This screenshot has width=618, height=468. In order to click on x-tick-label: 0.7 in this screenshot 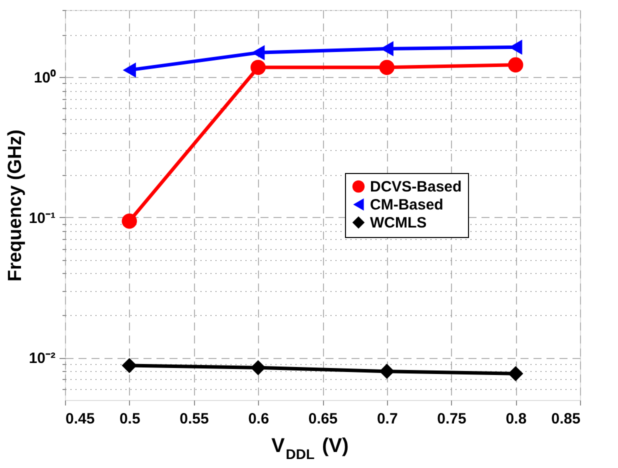, I will do `click(387, 419)`.